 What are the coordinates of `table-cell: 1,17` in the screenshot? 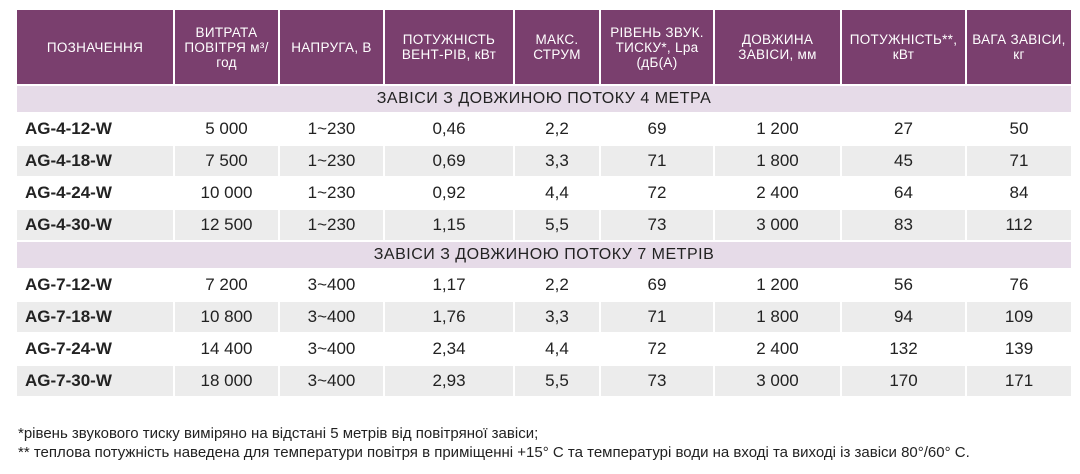 It's located at (449, 285).